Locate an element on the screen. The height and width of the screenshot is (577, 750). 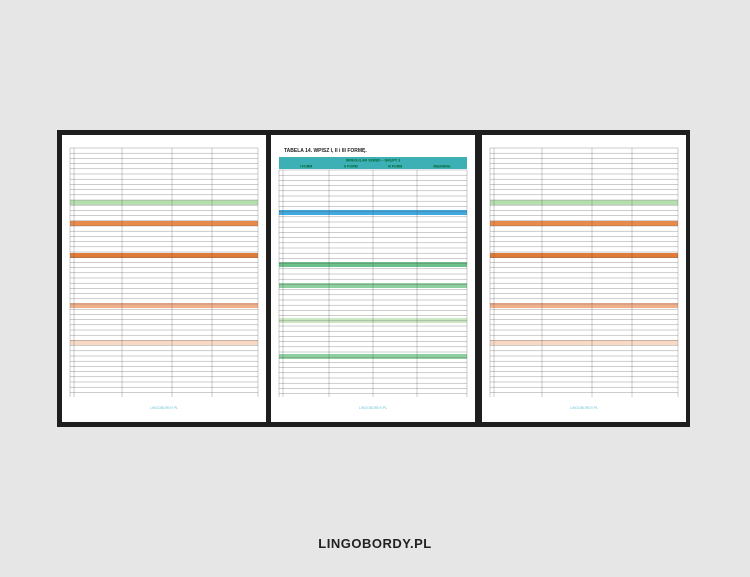
section-title: IRREGULAR VERBS – GRUPY 3 is located at coordinates (373, 161).